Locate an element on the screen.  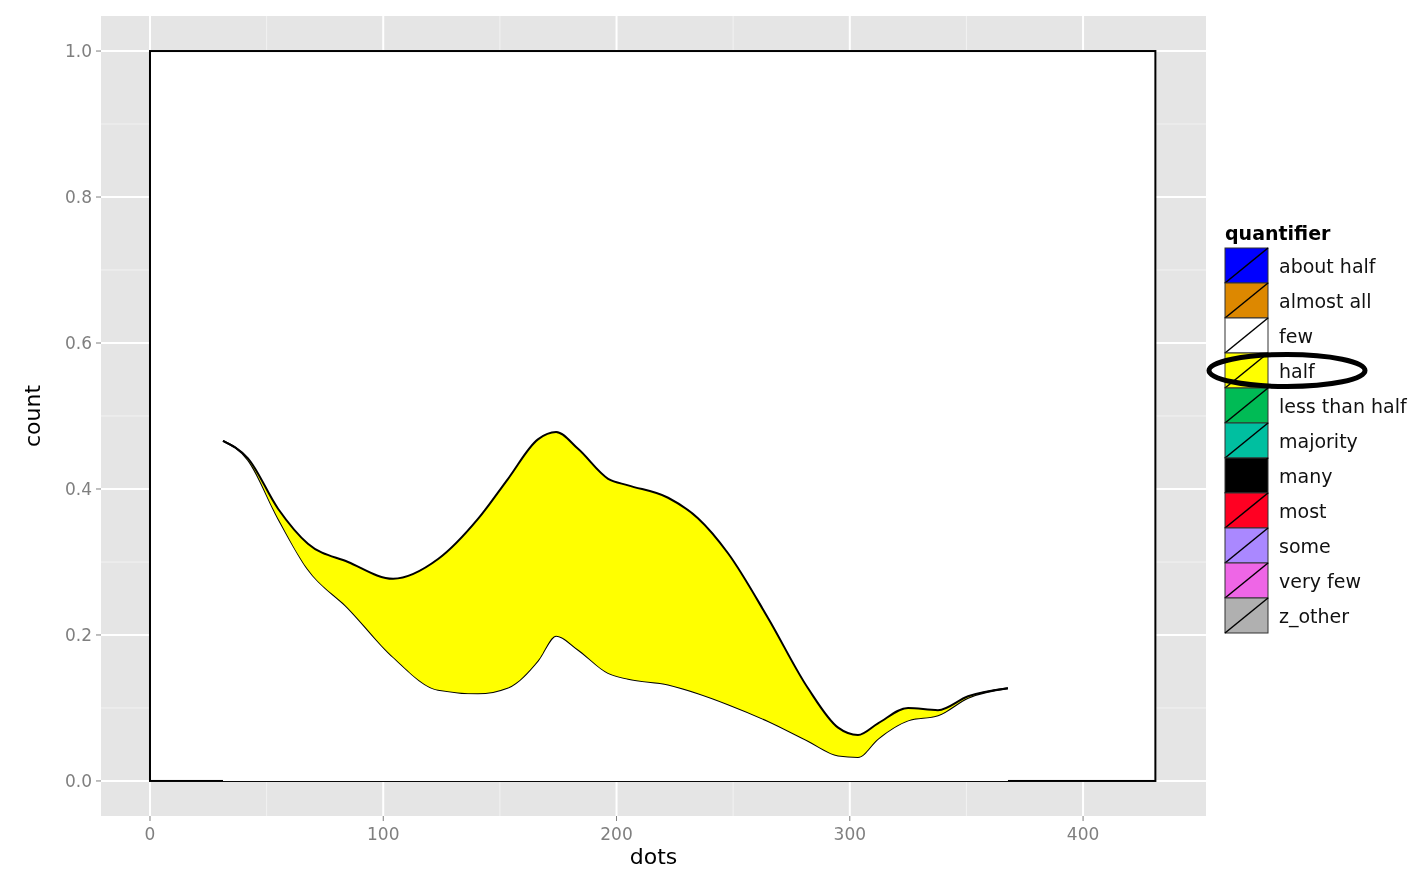
x-axis-title: dots is located at coordinates (653, 856).